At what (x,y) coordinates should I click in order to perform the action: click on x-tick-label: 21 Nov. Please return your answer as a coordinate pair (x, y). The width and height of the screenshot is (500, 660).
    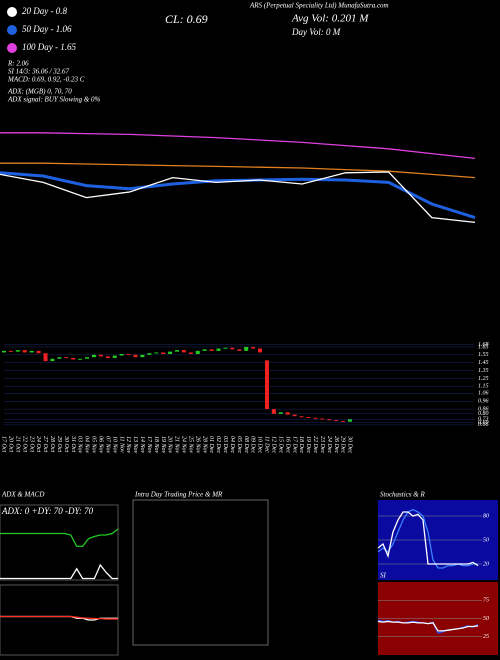
    Looking at the image, I should click on (177, 445).